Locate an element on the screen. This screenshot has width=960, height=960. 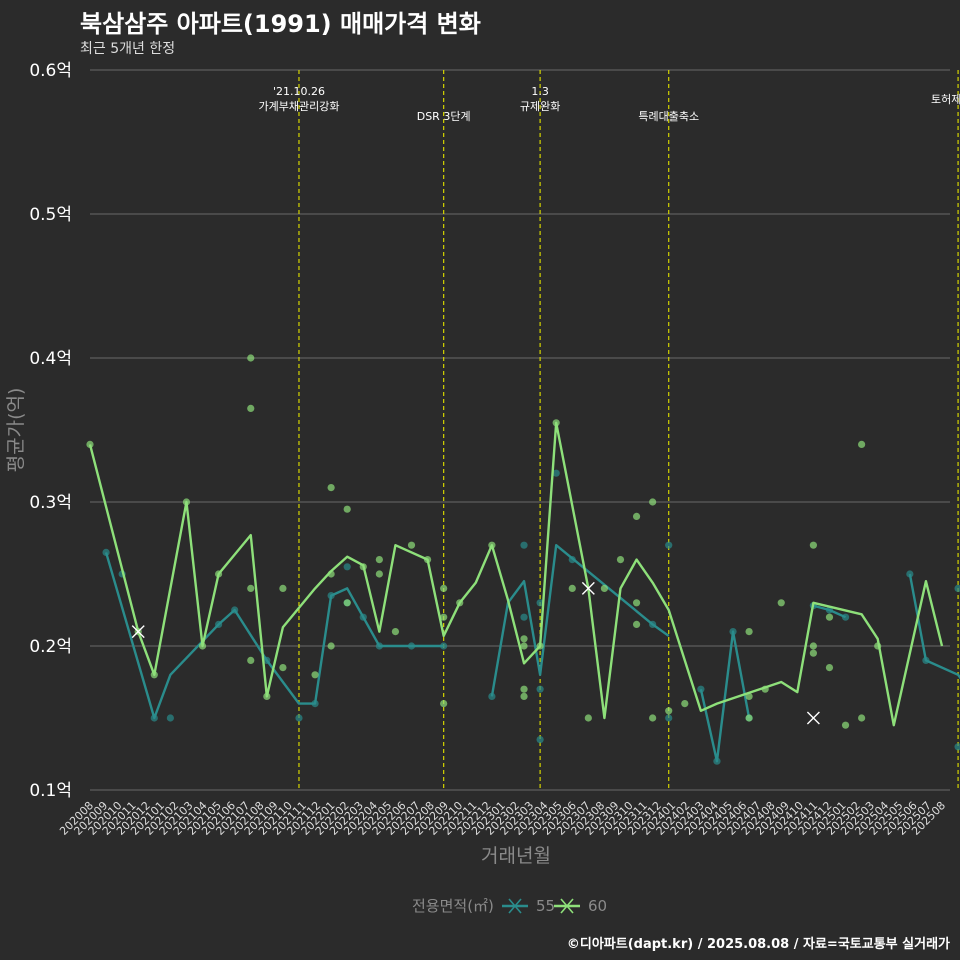
y-tick-label: 0.2억 is located at coordinates (50, 647).